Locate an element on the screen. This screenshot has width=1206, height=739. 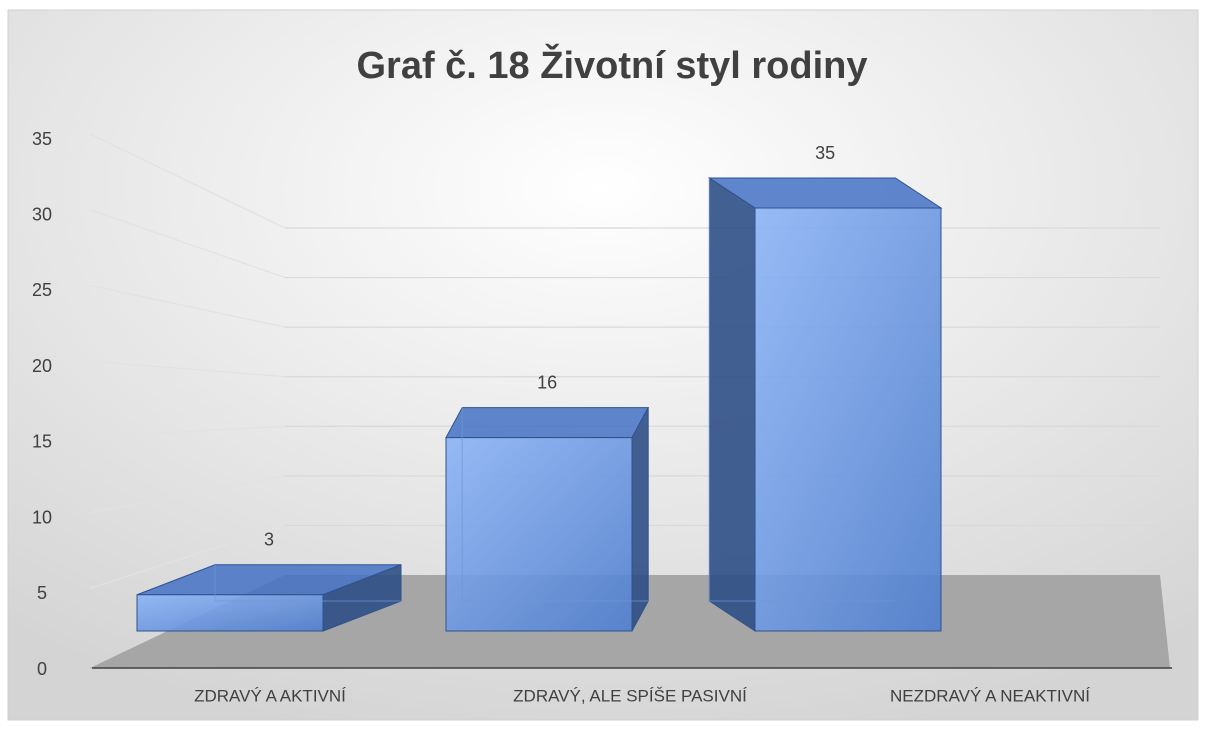
data-label: 3 is located at coordinates (269, 539).